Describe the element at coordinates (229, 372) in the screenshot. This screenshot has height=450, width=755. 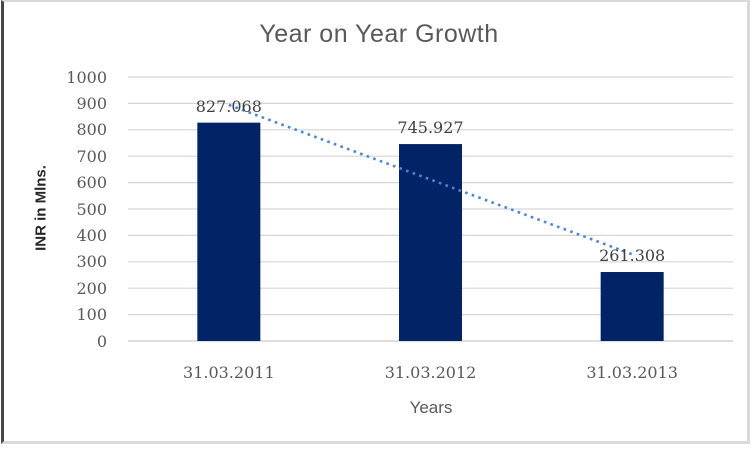
I see `x-tick-label: 31.03.2011` at that location.